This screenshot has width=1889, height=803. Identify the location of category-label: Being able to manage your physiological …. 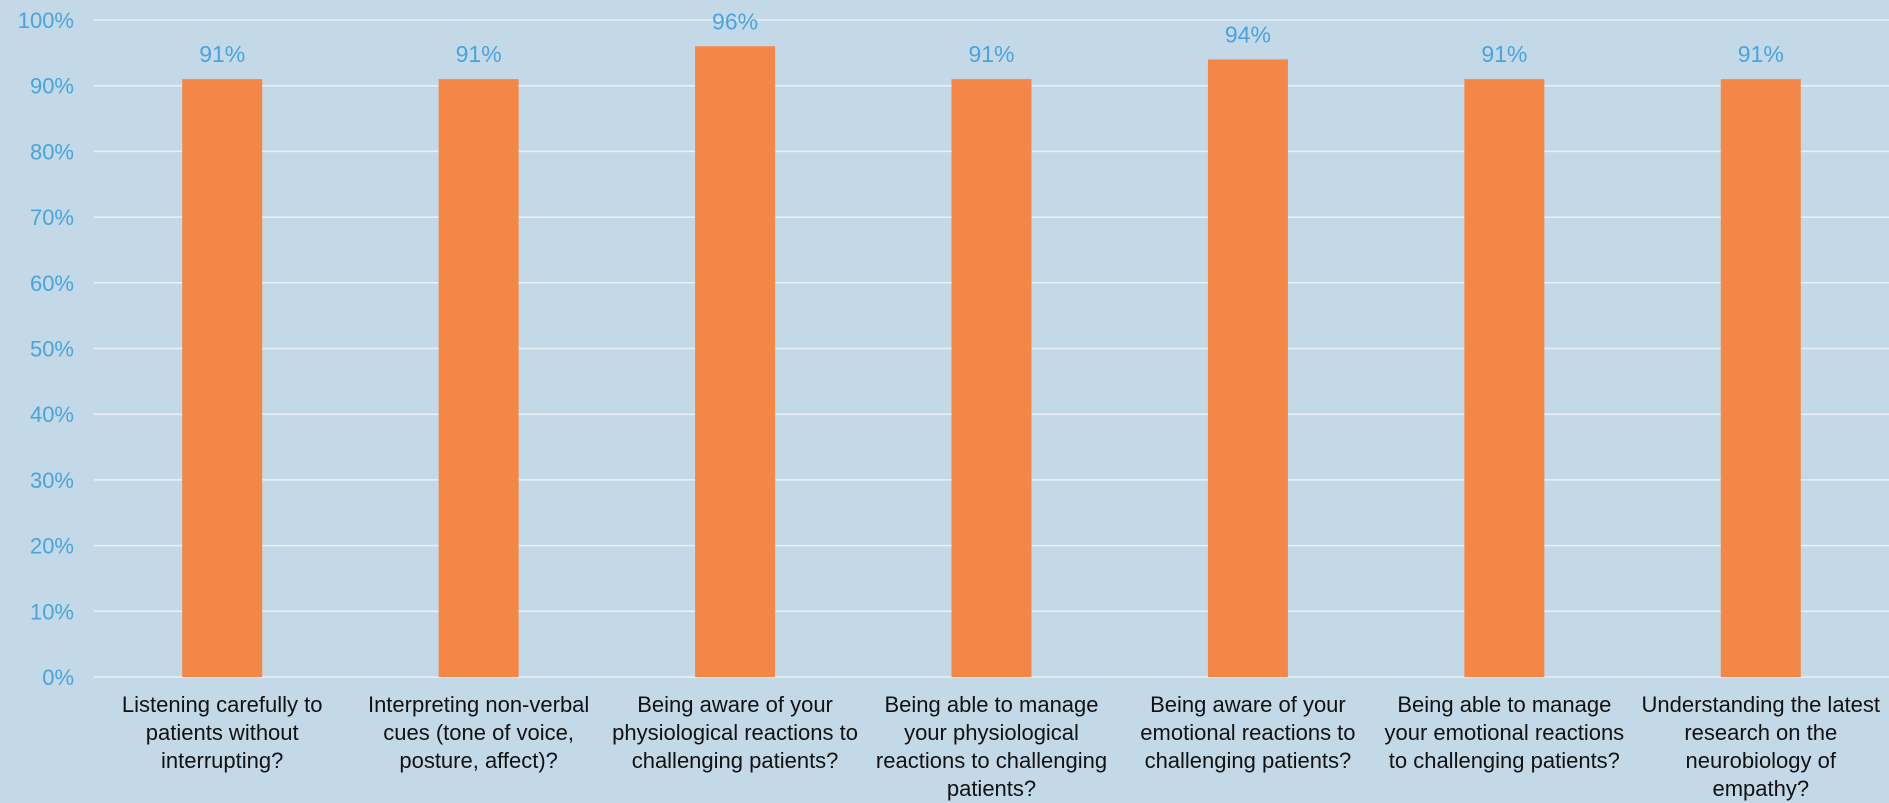
(991, 746).